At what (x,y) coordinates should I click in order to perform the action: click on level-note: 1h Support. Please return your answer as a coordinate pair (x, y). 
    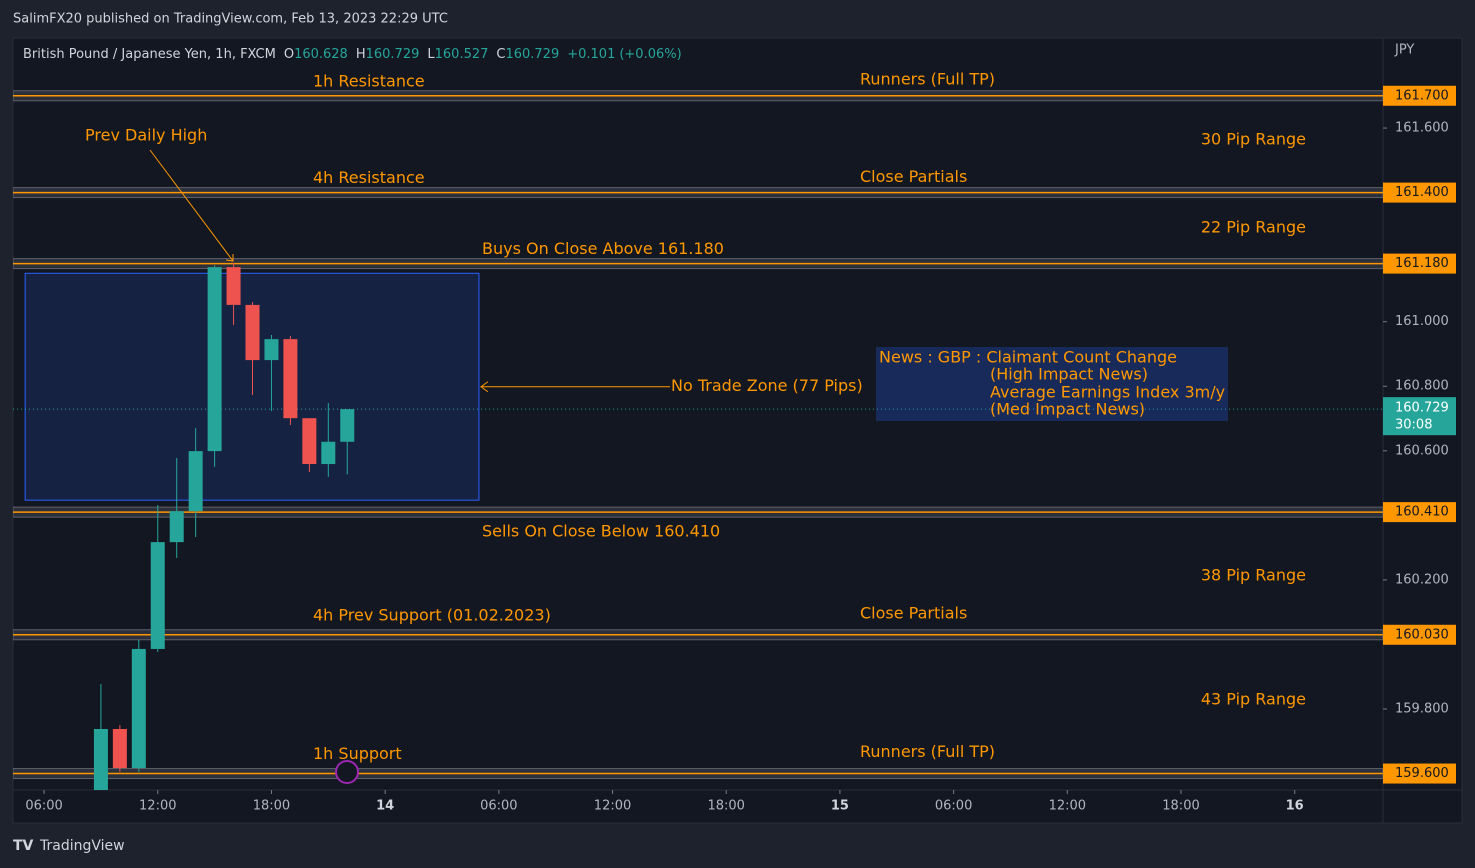
    Looking at the image, I should click on (357, 753).